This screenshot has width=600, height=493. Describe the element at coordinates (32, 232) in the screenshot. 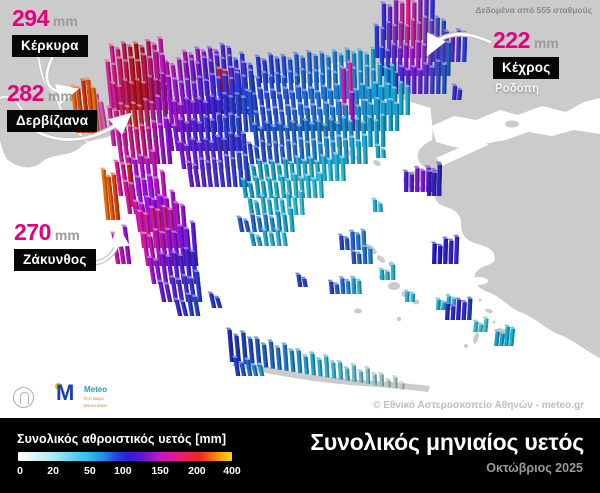

I see `callout-value: 270` at that location.